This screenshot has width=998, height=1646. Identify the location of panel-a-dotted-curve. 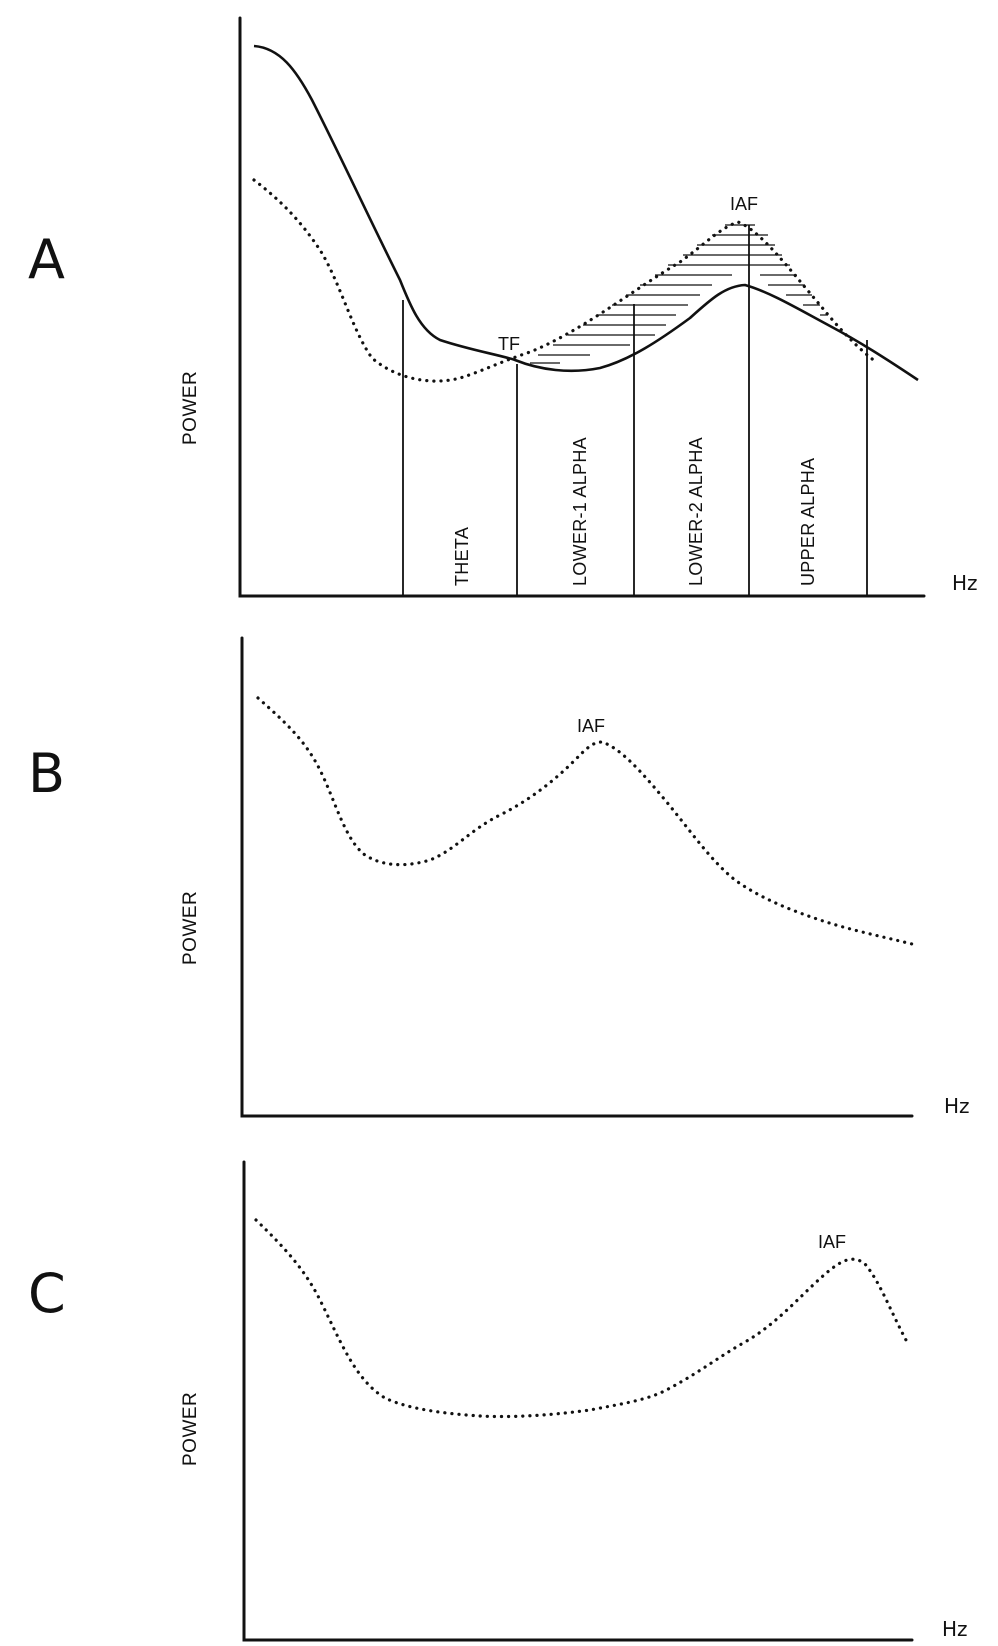
(565, 280).